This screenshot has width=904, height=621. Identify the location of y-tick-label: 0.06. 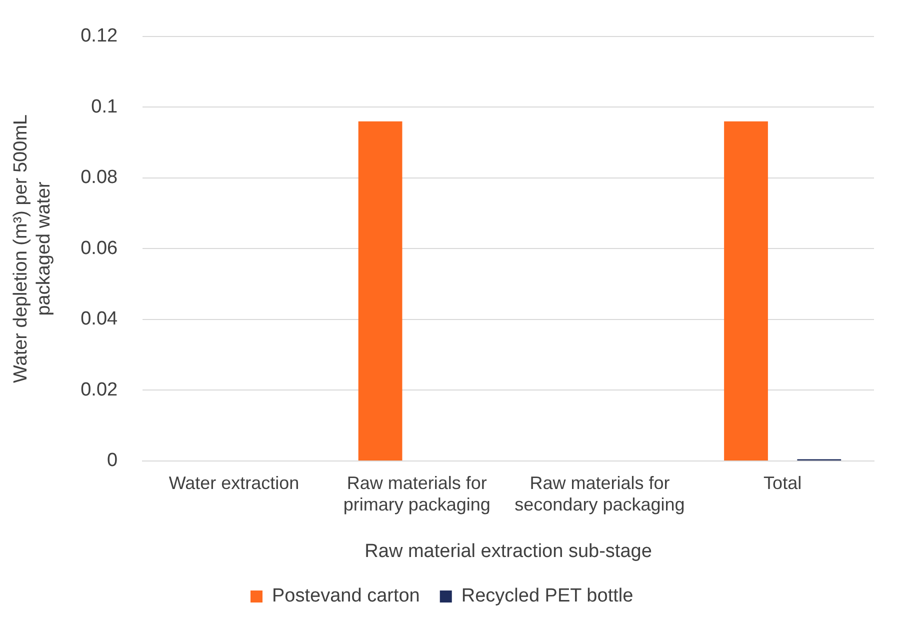
(99, 248).